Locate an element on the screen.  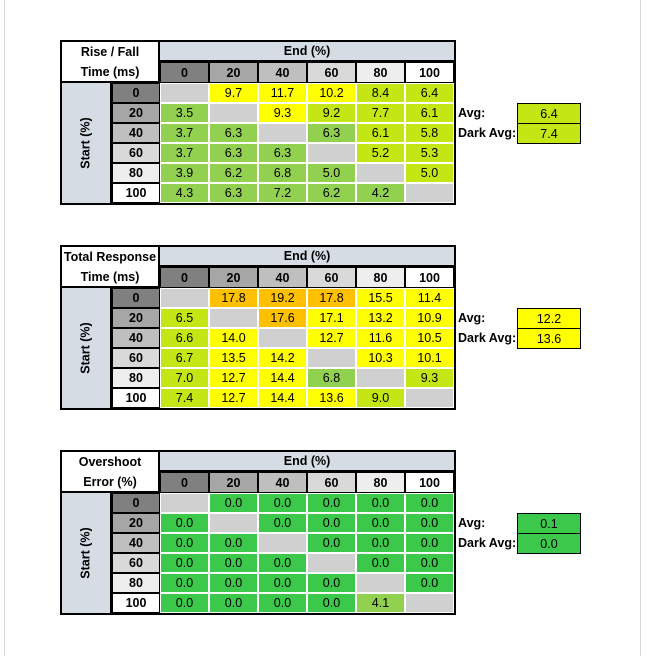
data-cell: 14.2 is located at coordinates (282, 358).